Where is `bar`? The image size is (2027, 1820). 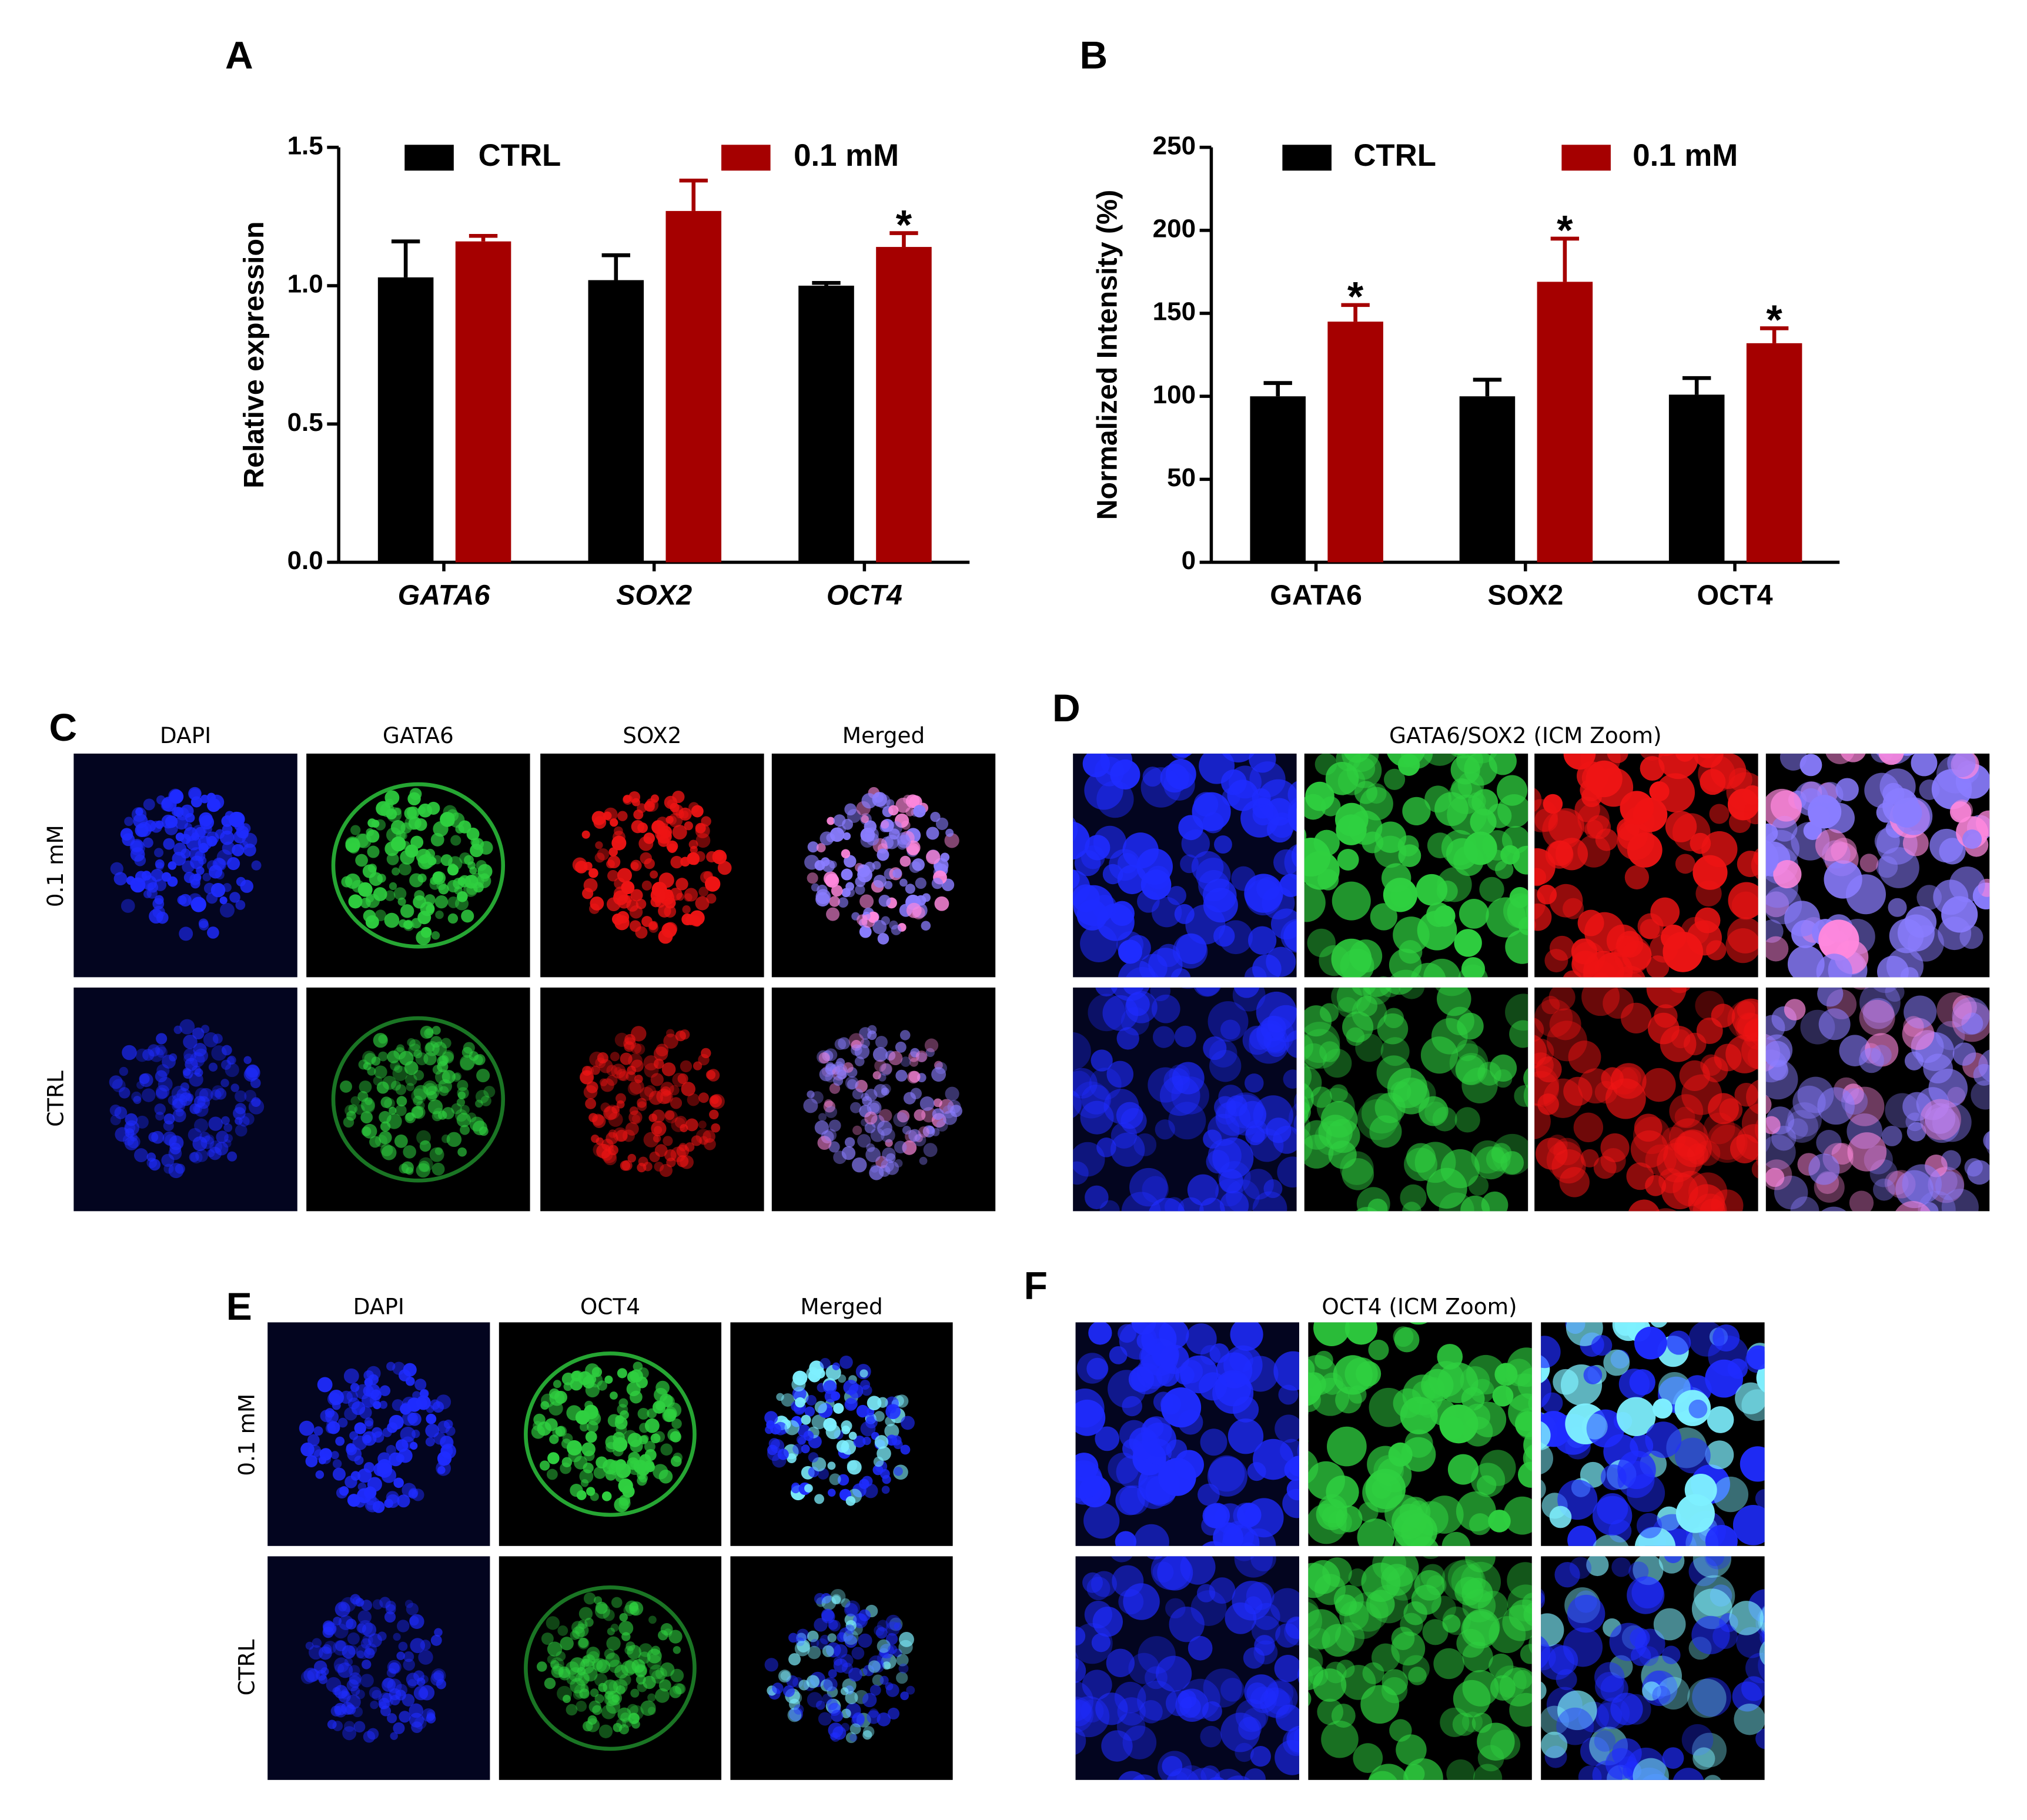 bar is located at coordinates (1355, 442).